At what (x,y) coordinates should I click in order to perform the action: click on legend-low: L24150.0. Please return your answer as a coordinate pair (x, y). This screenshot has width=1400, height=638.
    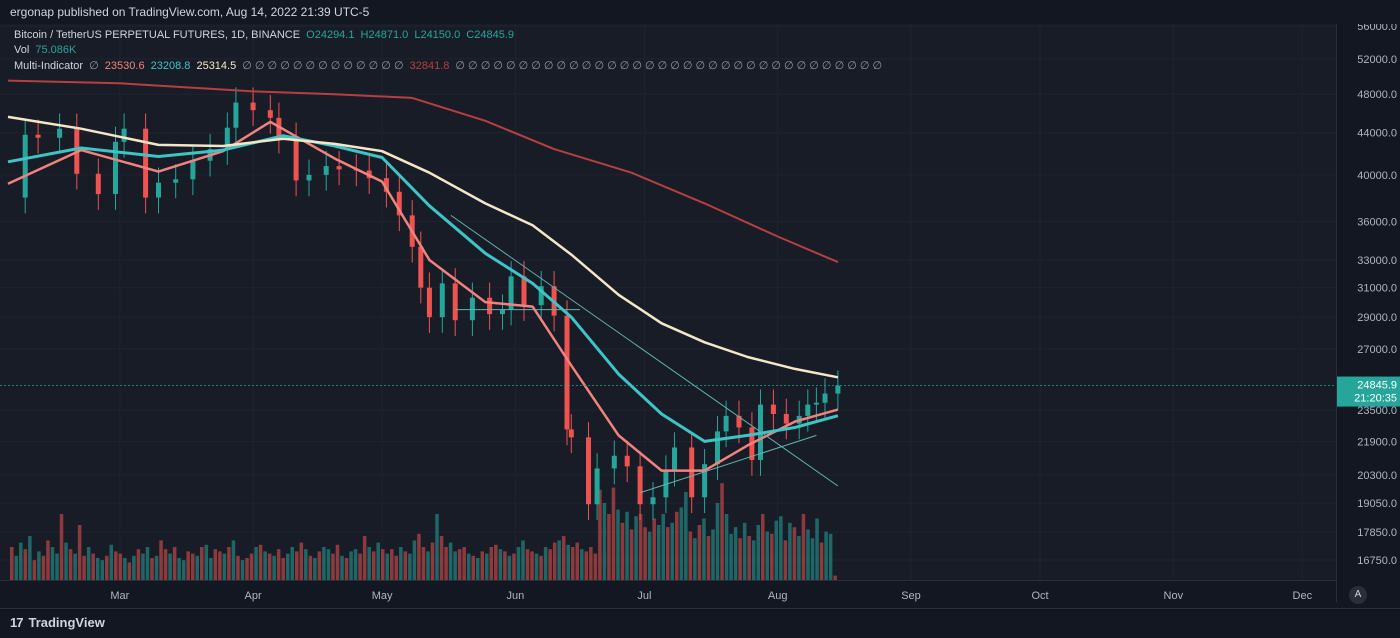
    Looking at the image, I should click on (437, 35).